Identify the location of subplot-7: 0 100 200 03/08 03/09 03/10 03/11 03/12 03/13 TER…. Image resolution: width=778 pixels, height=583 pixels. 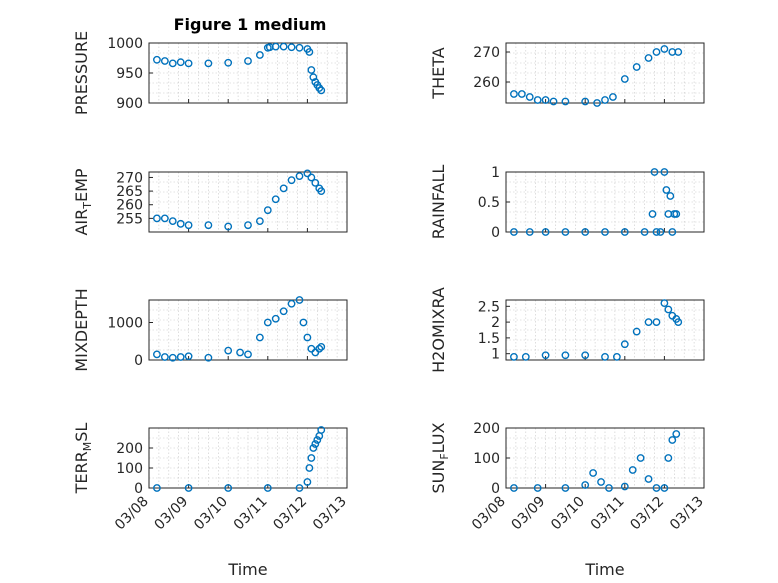
(211, 501).